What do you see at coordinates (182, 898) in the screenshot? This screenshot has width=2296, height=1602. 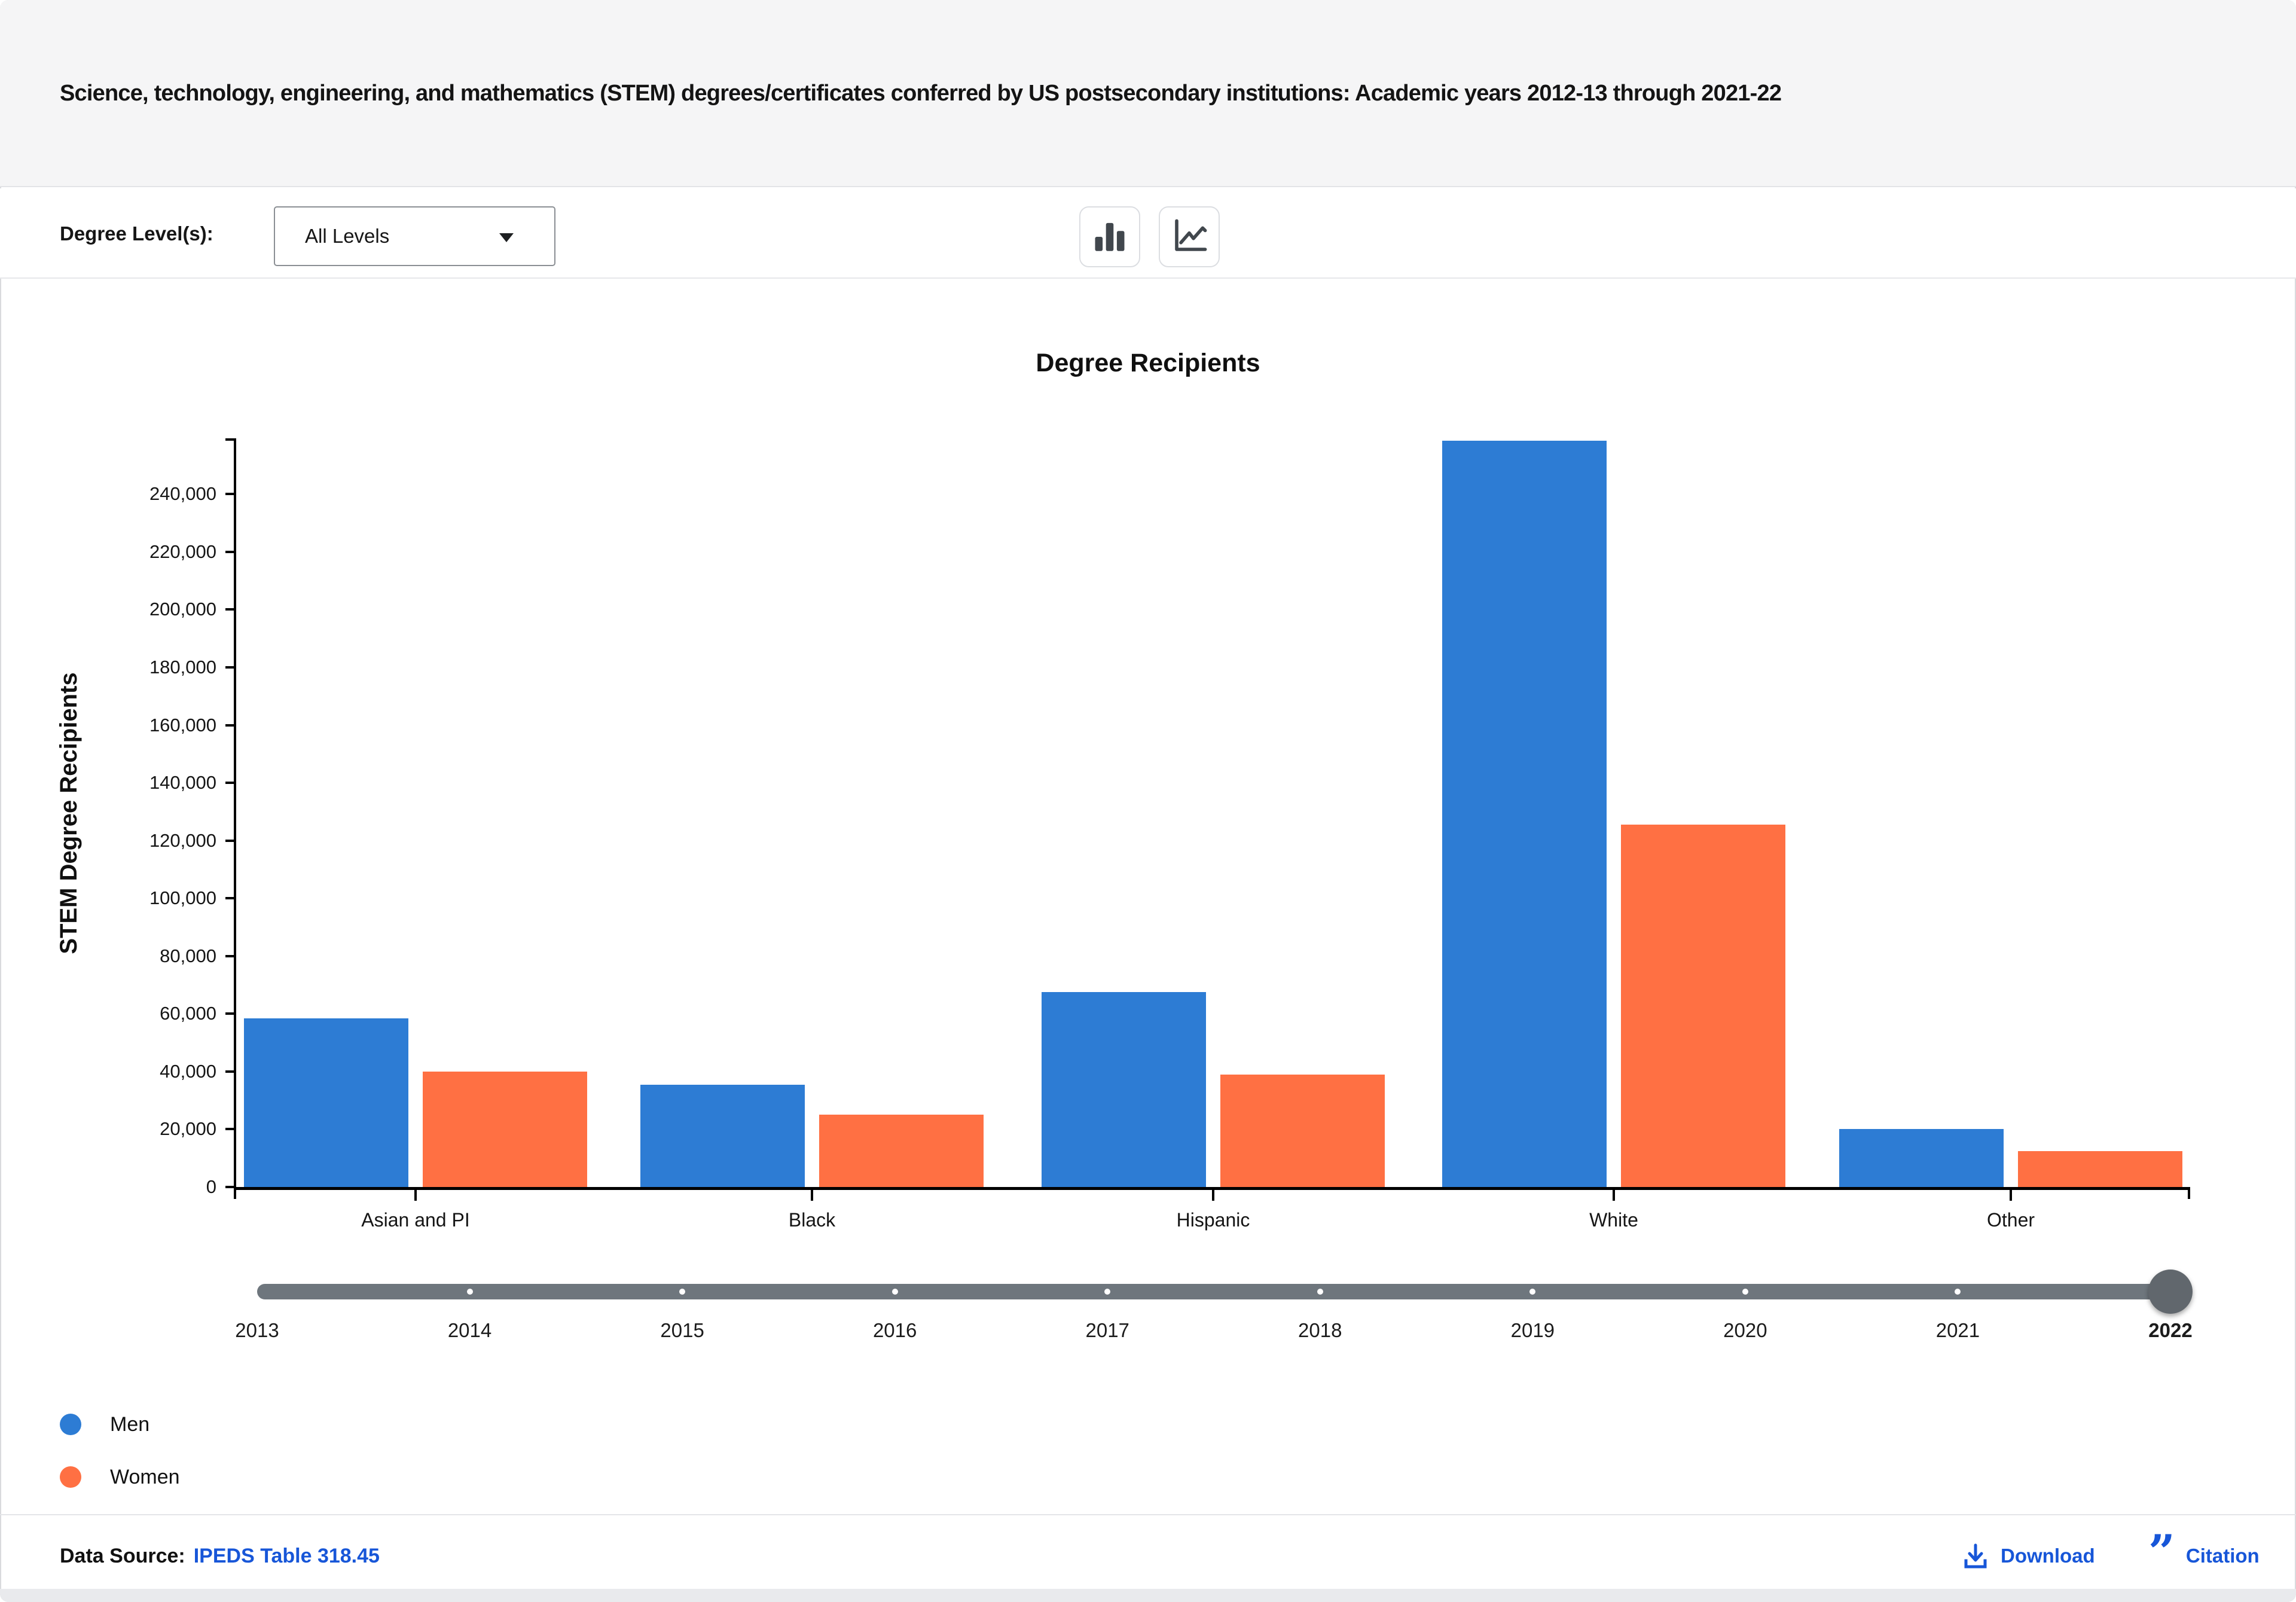 I see `y-tick-label: 100,000` at bounding box center [182, 898].